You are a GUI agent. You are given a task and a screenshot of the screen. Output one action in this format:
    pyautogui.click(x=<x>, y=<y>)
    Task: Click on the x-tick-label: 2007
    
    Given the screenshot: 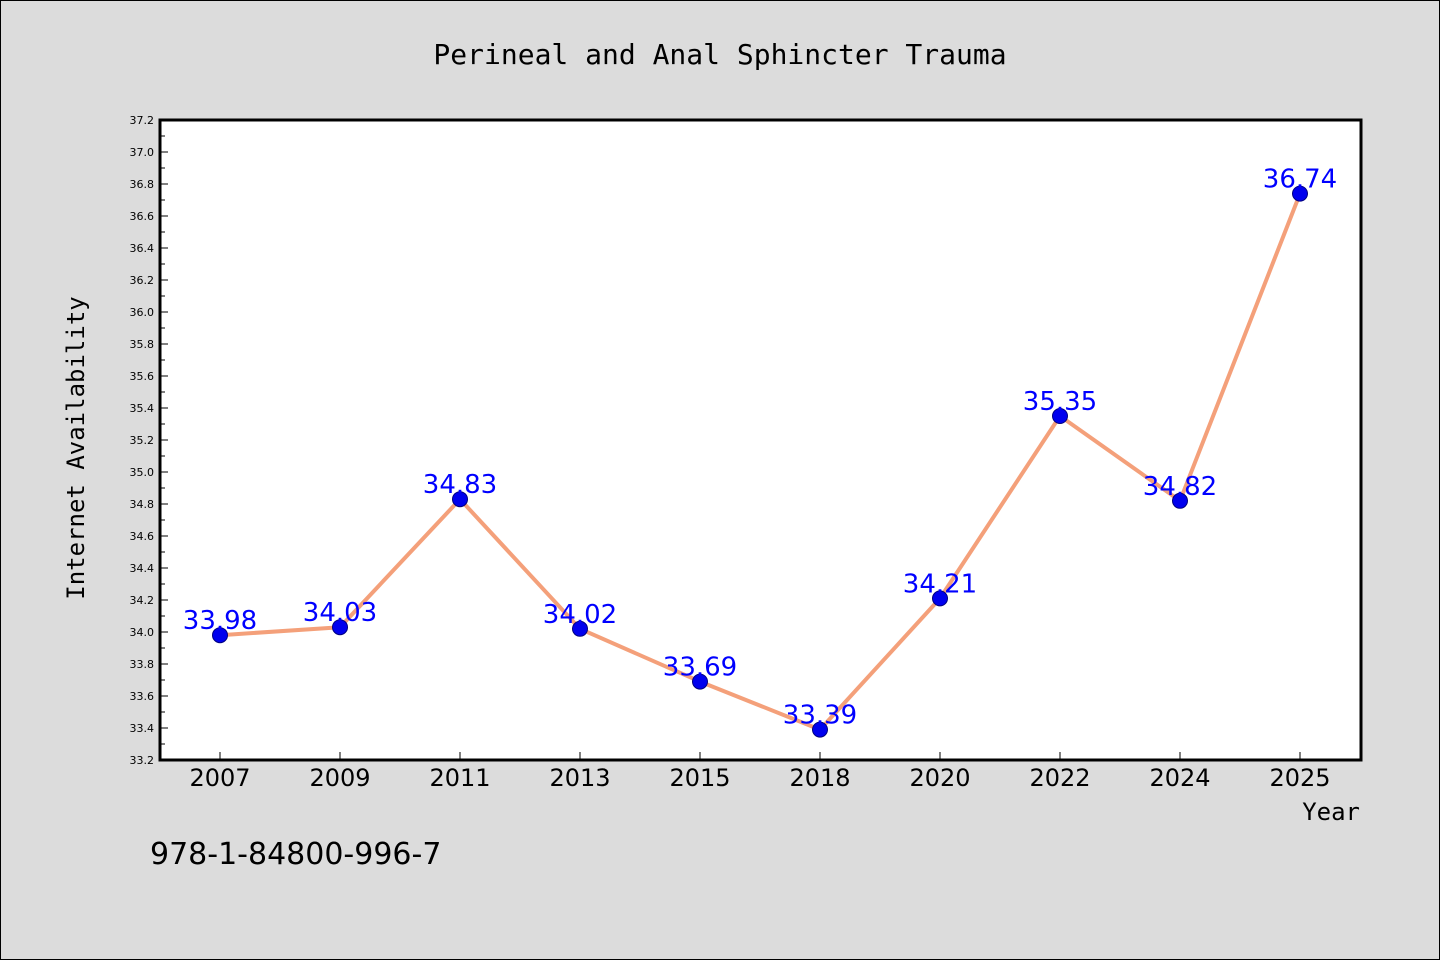 What is the action you would take?
    pyautogui.click(x=219, y=778)
    